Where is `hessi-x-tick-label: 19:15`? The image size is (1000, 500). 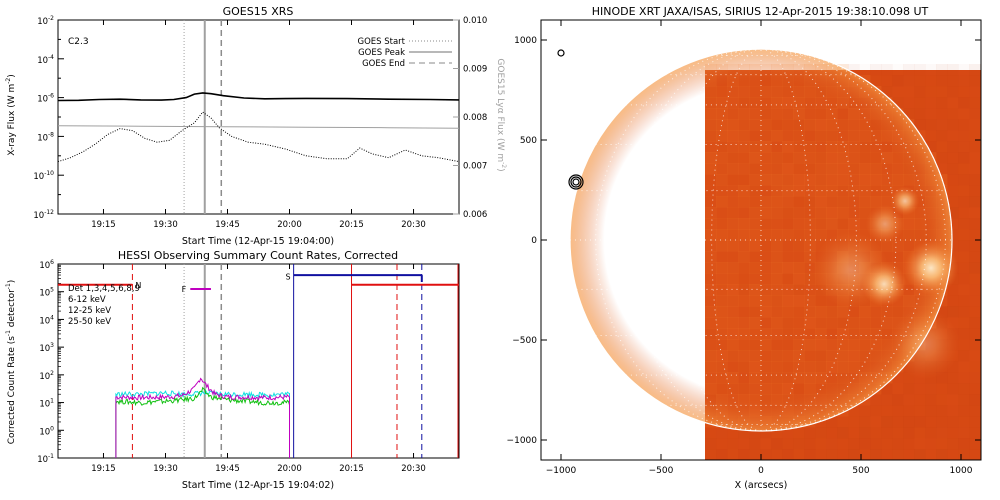 hessi-x-tick-label: 19:15 is located at coordinates (103, 469).